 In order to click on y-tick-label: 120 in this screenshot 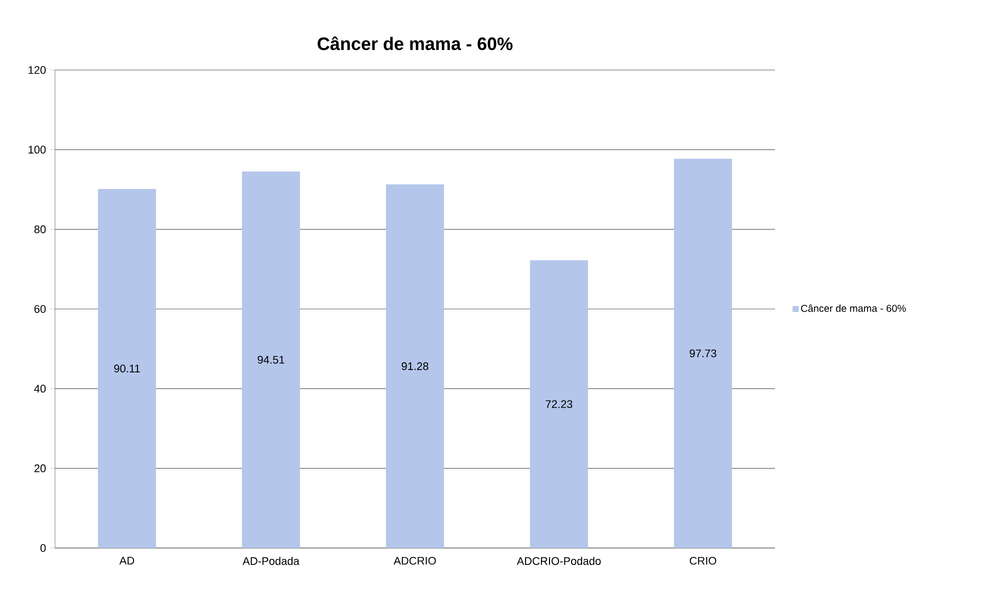, I will do `click(37, 70)`.